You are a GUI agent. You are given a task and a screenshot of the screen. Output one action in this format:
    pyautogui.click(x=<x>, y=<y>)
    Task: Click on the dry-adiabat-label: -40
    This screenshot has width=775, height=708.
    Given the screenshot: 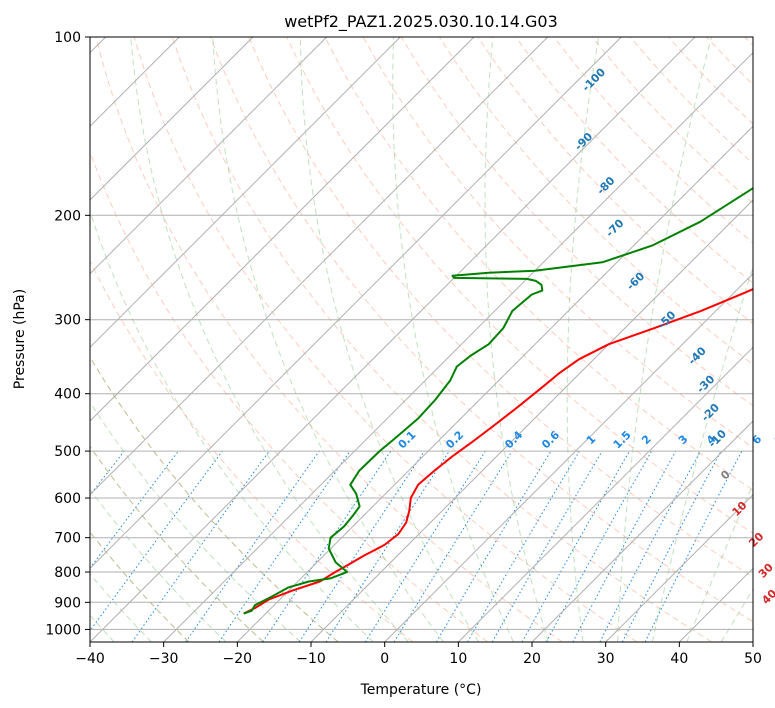 What is the action you would take?
    pyautogui.click(x=697, y=355)
    